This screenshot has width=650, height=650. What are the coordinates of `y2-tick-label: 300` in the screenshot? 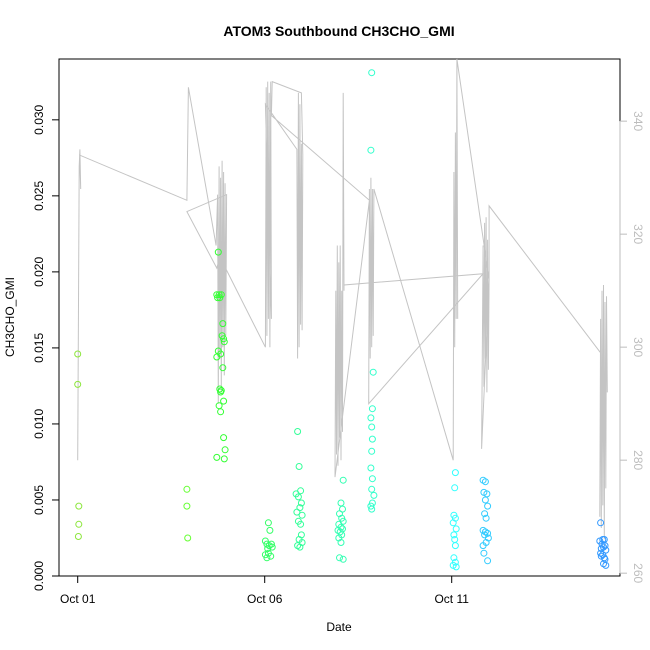 It's located at (638, 347).